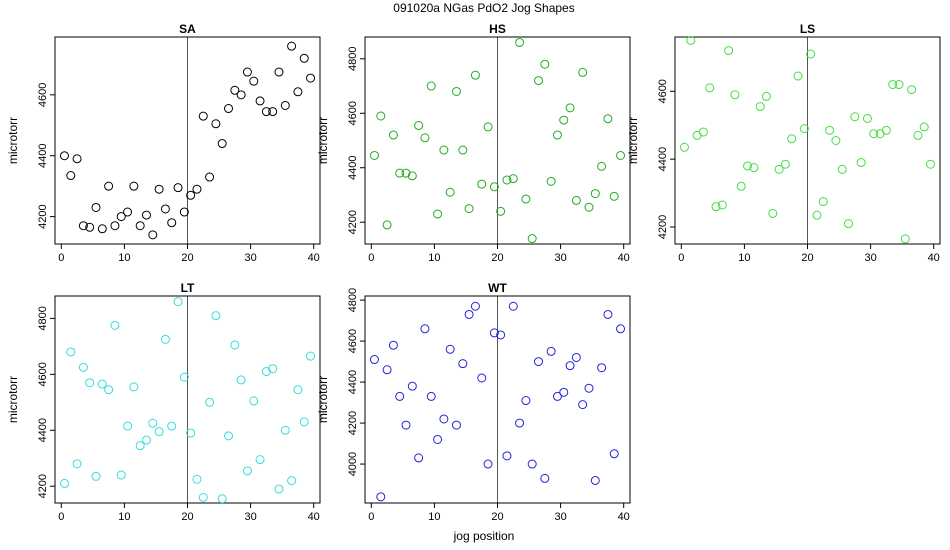 The width and height of the screenshot is (950, 550). I want to click on panel-lt: LT microtorr 0 10 20 30 40 4200 4400 4600 4800, so click(163, 402).